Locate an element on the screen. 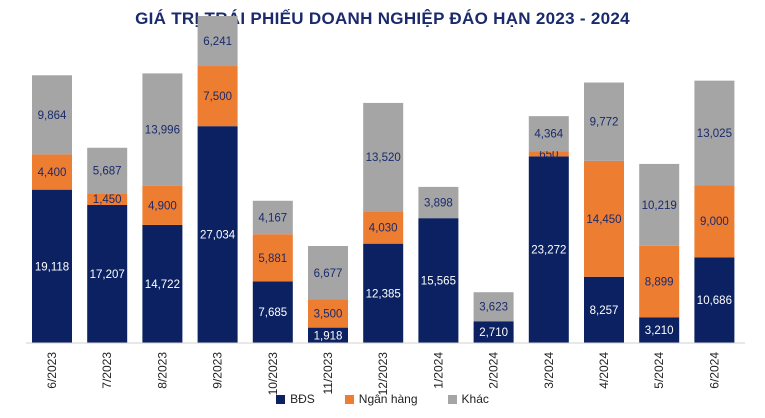  bar-bds-5-2024 is located at coordinates (659, 330).